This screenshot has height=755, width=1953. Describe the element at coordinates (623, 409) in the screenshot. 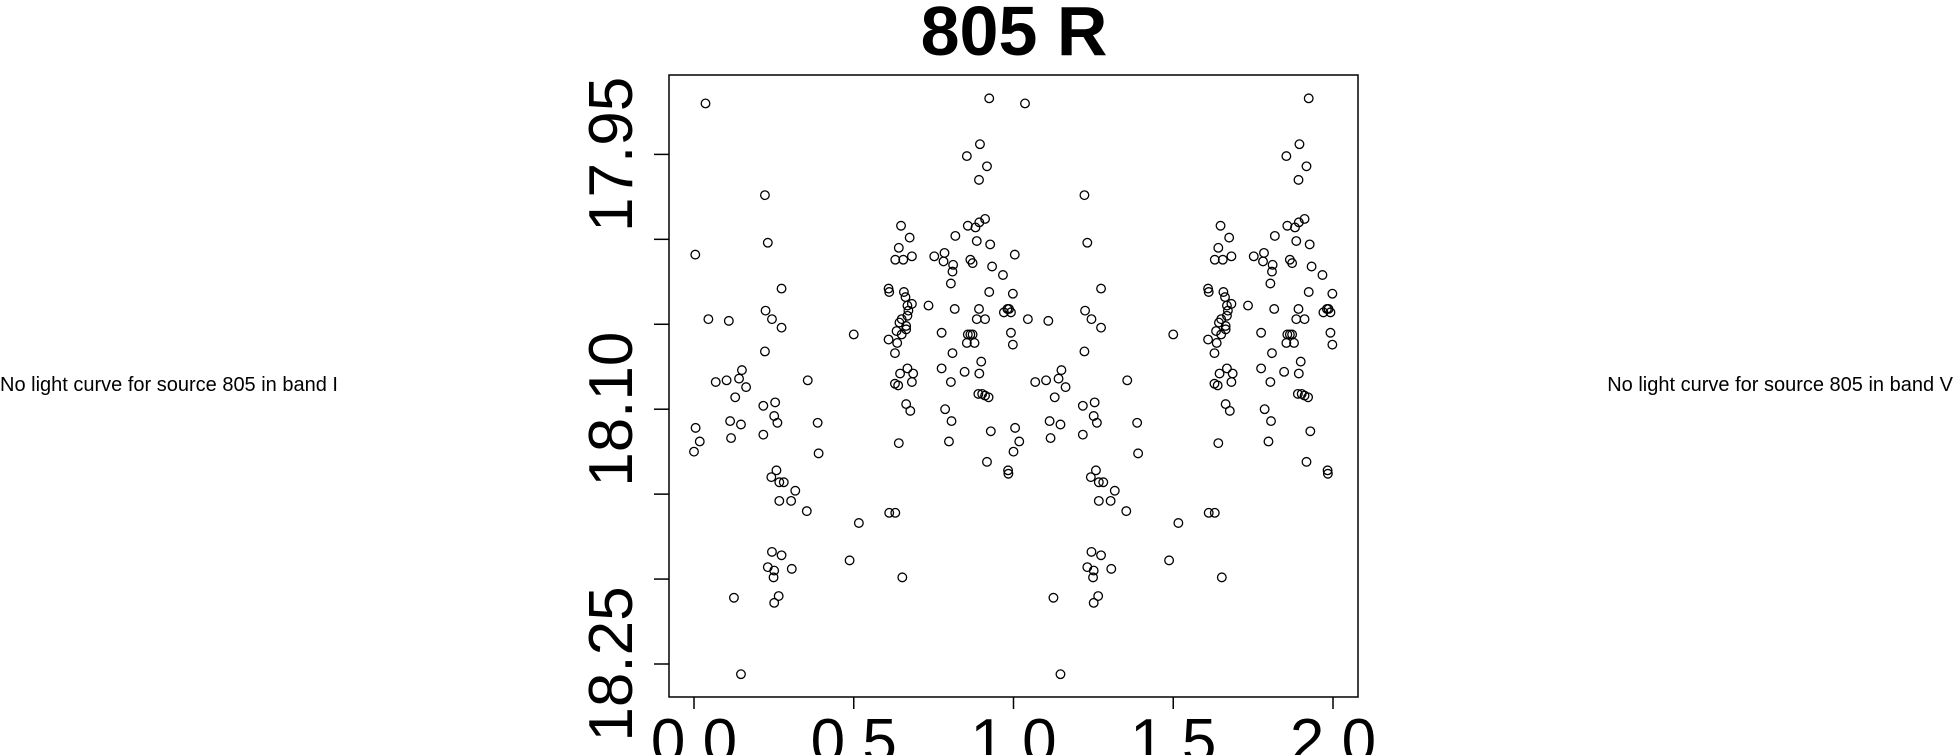

I see `y-axis: 17.95 18.10 18.25` at that location.